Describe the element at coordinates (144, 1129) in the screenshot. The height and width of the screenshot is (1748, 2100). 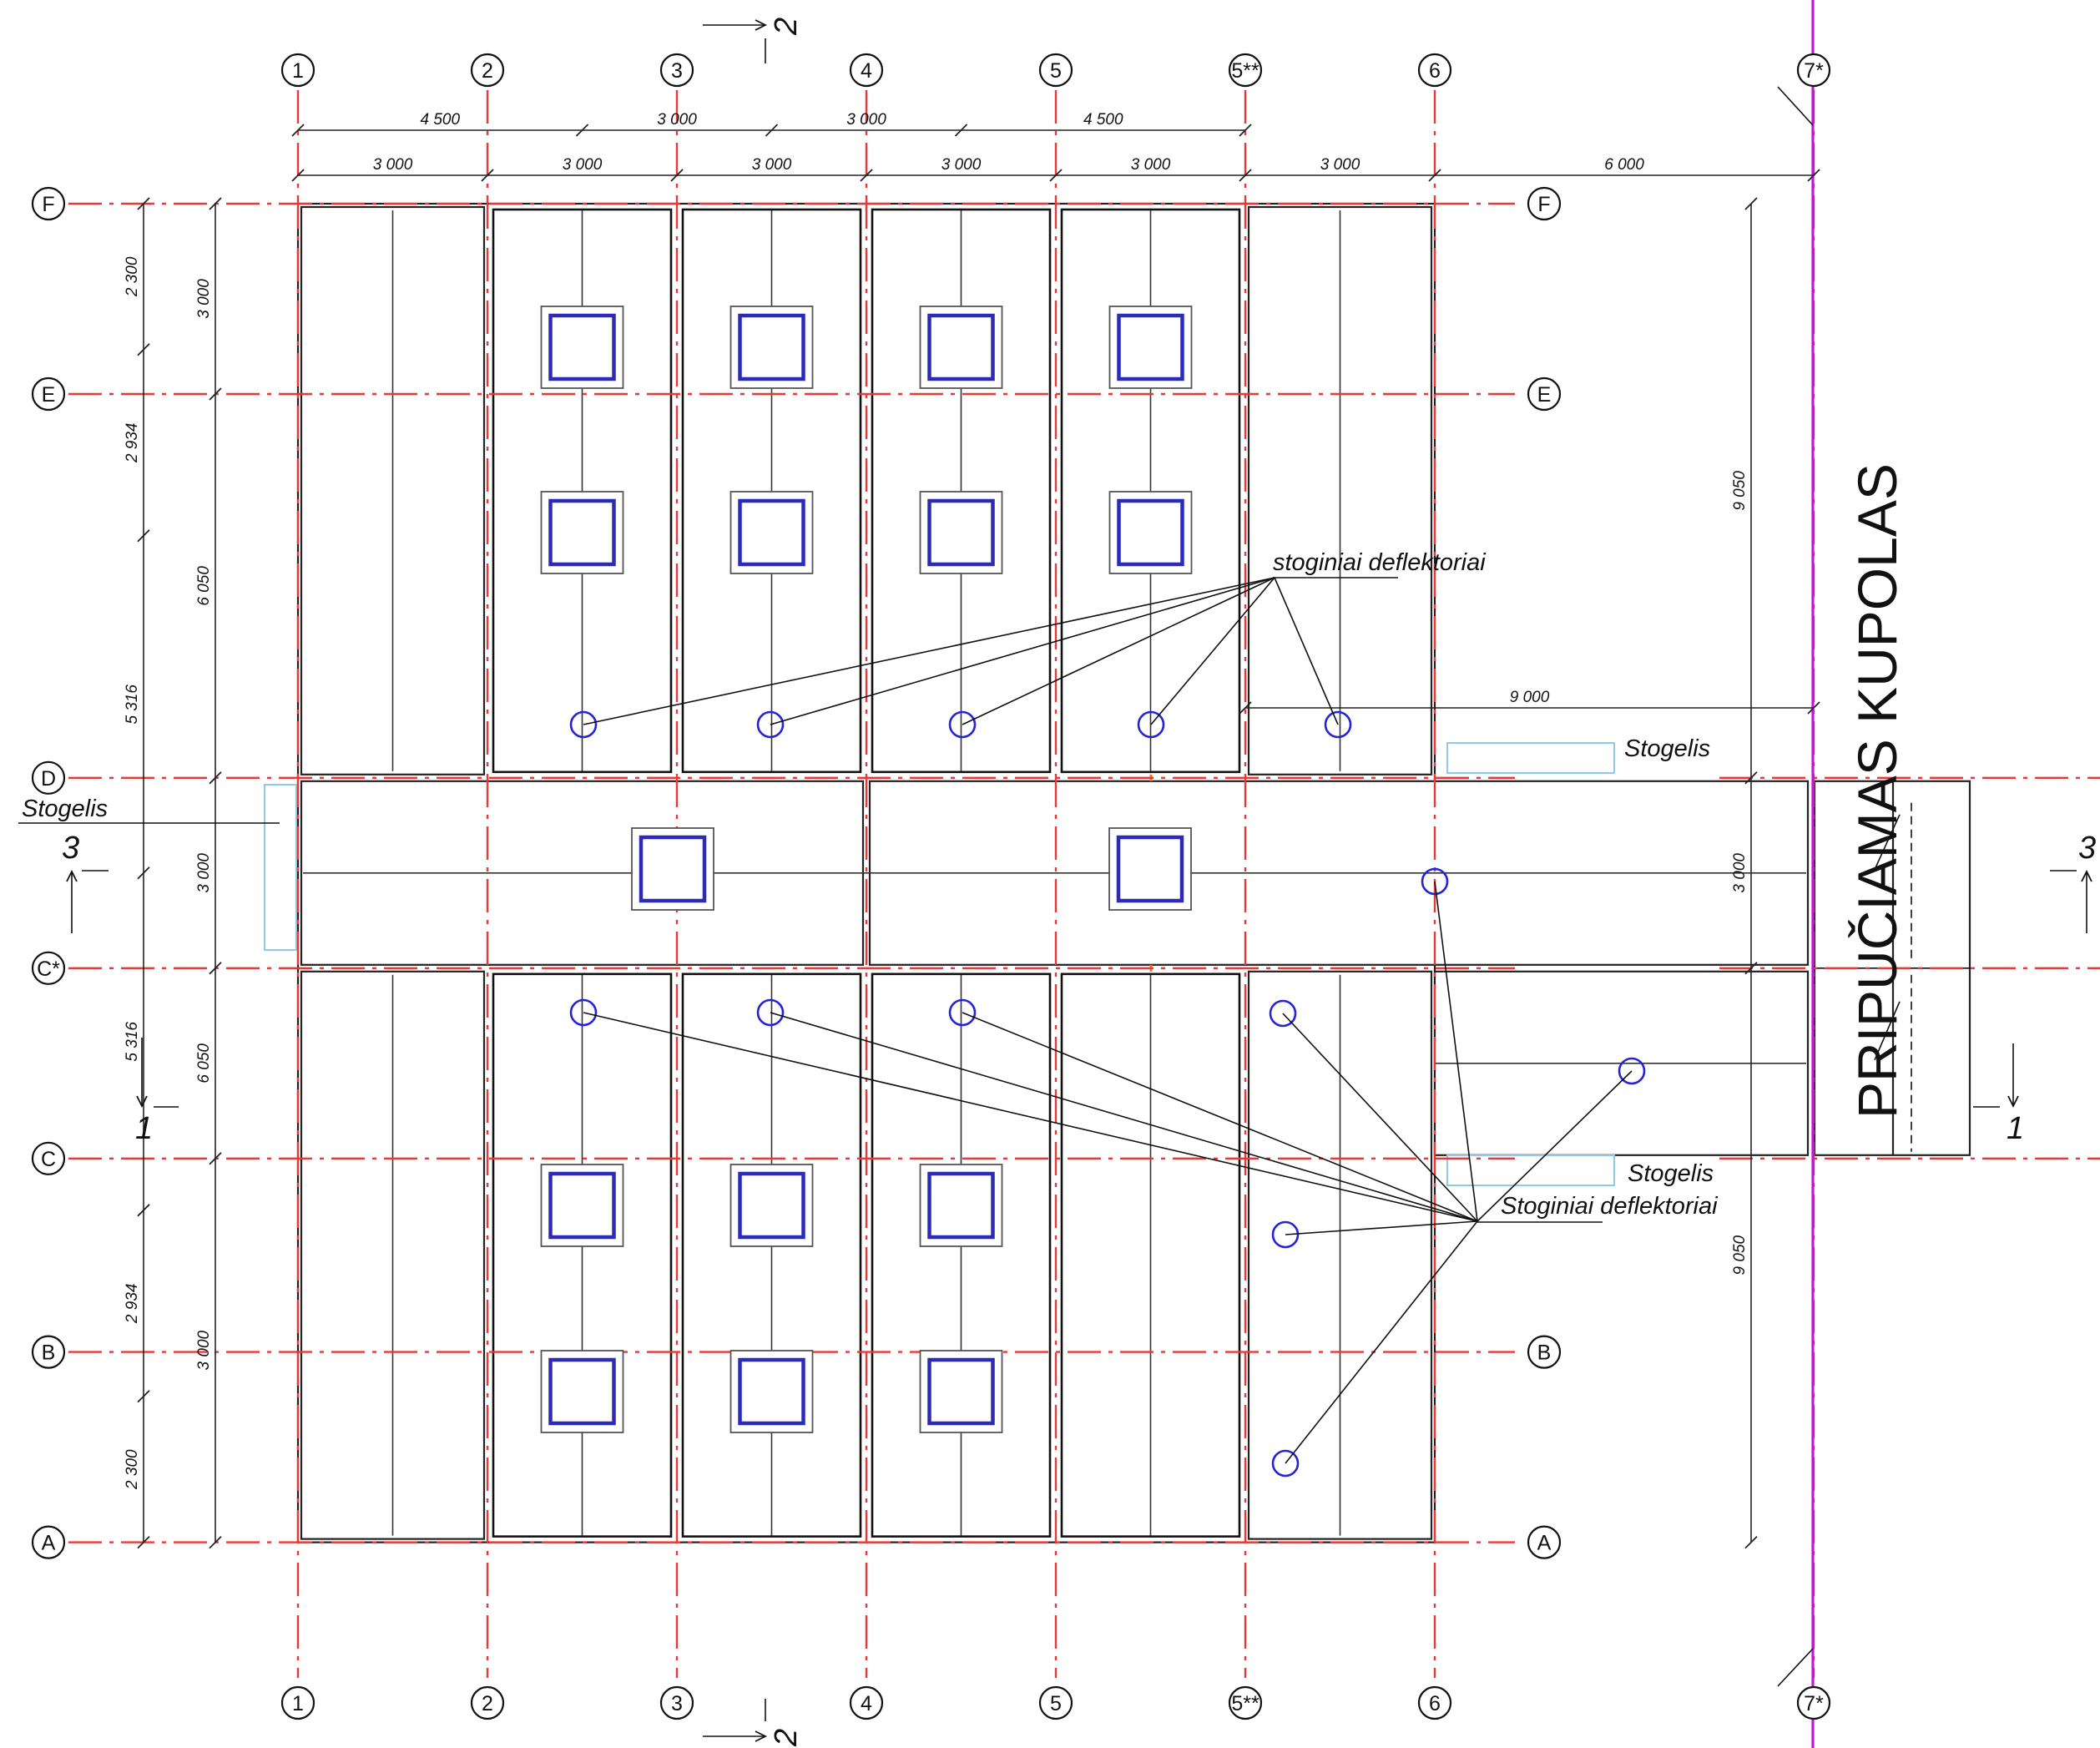
I see `section-1-left-label: 1` at that location.